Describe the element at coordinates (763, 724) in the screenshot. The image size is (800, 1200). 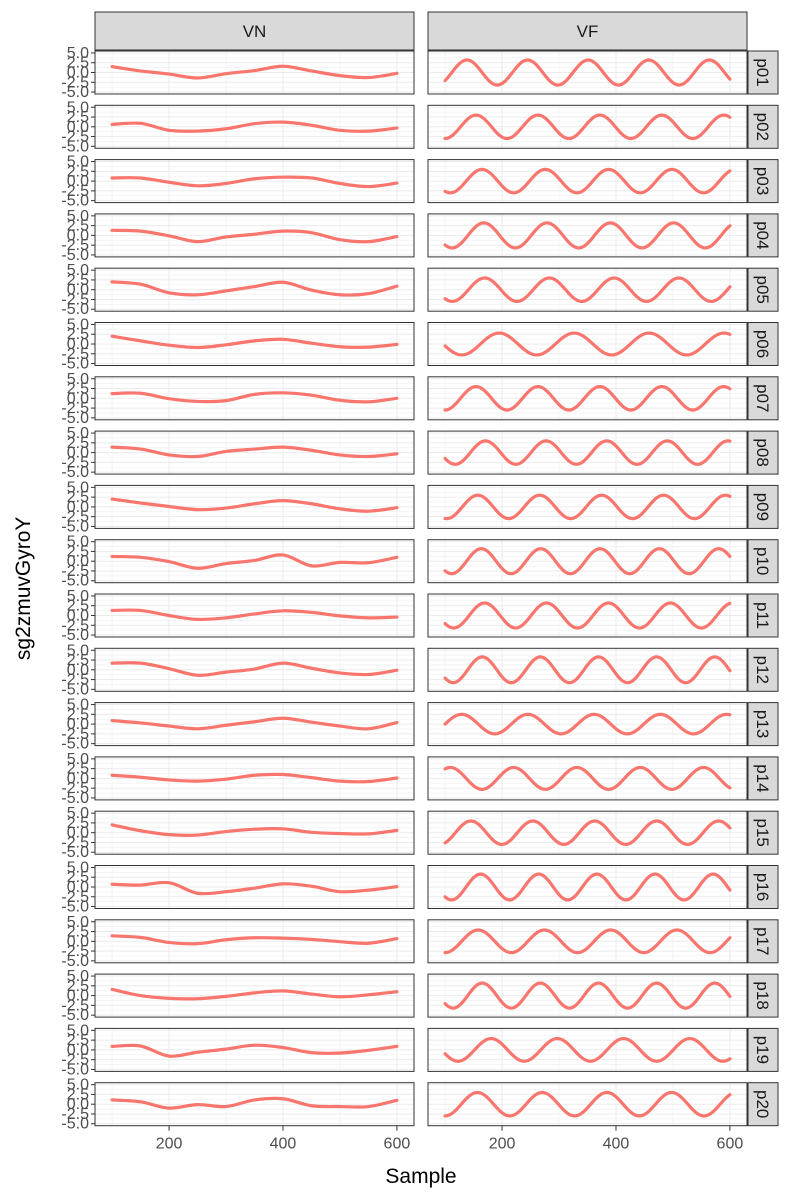
I see `strip-row-p13` at that location.